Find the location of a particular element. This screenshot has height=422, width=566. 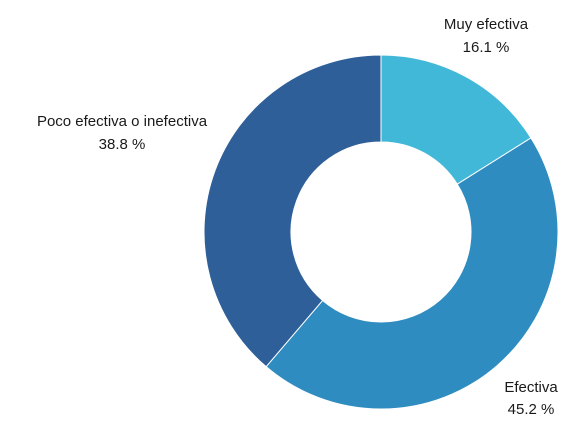

slice-value-poco-efectiva: 38.8 % is located at coordinates (122, 144).